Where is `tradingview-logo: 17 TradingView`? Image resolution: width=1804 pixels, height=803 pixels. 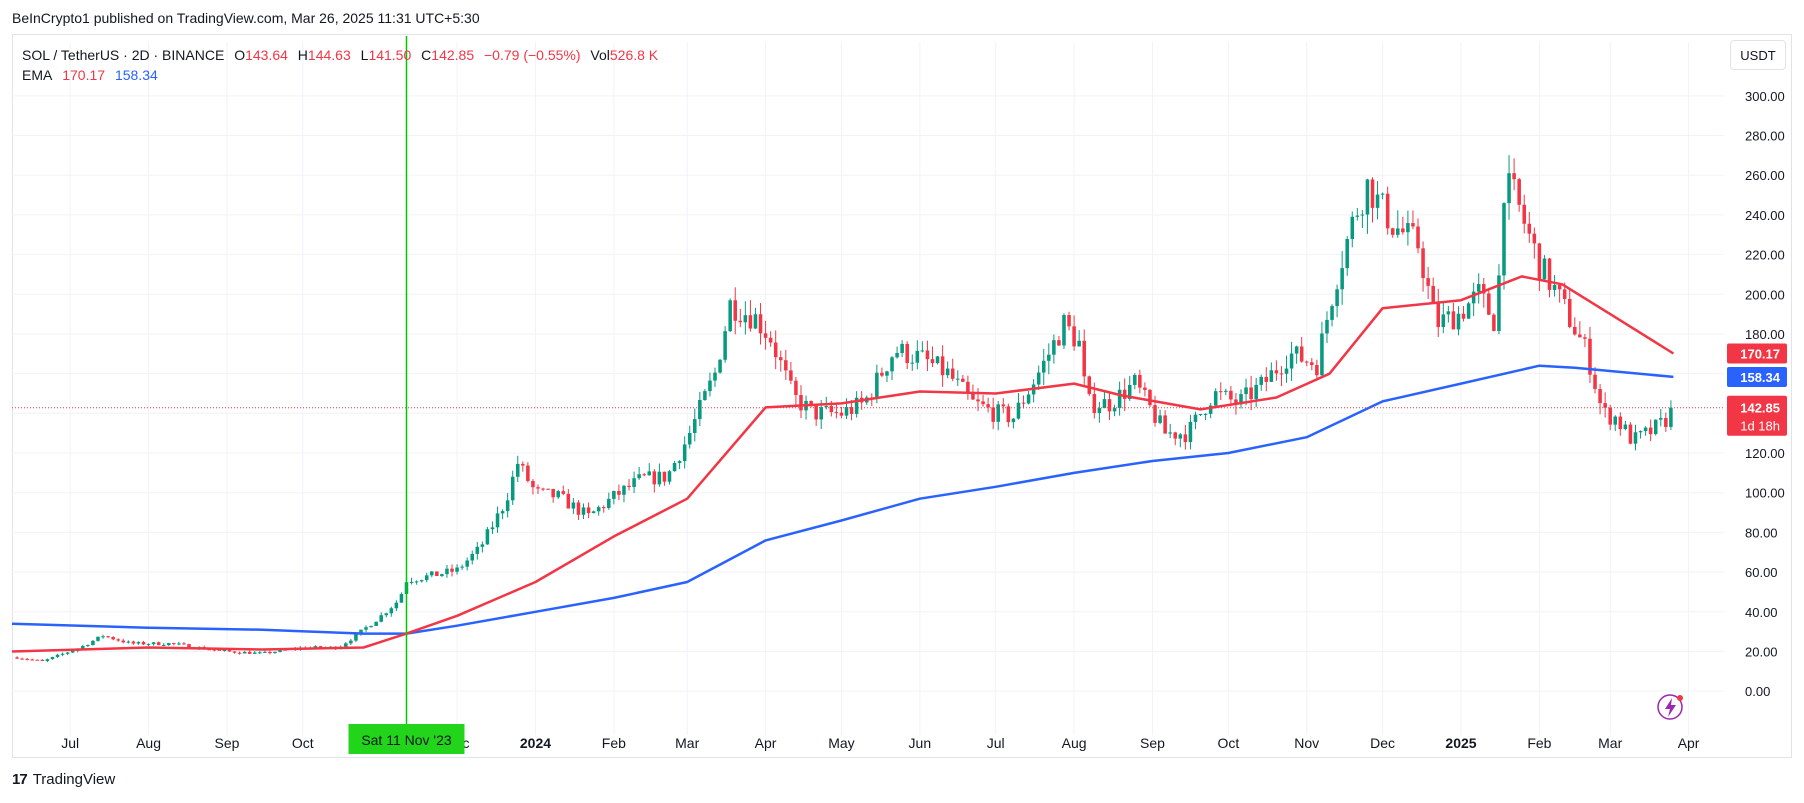 tradingview-logo: 17 TradingView is located at coordinates (63, 779).